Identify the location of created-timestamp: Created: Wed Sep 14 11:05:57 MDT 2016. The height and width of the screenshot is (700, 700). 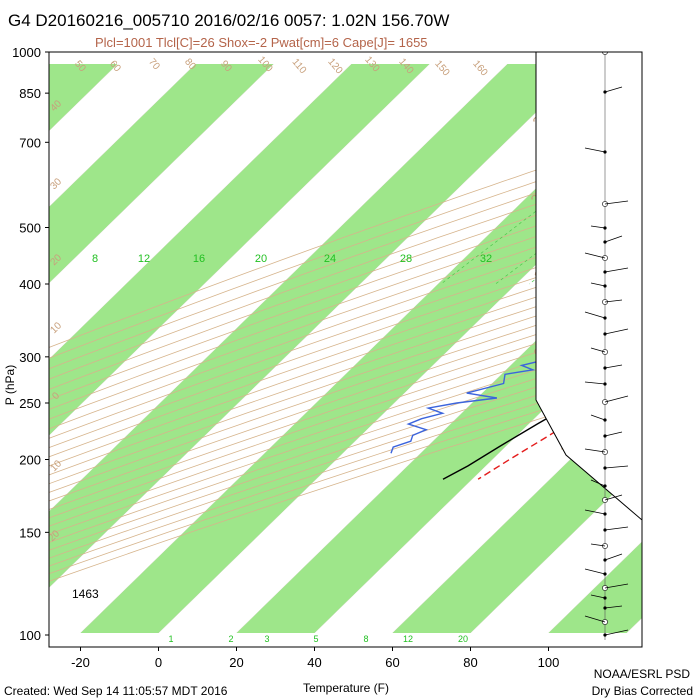
(116, 691).